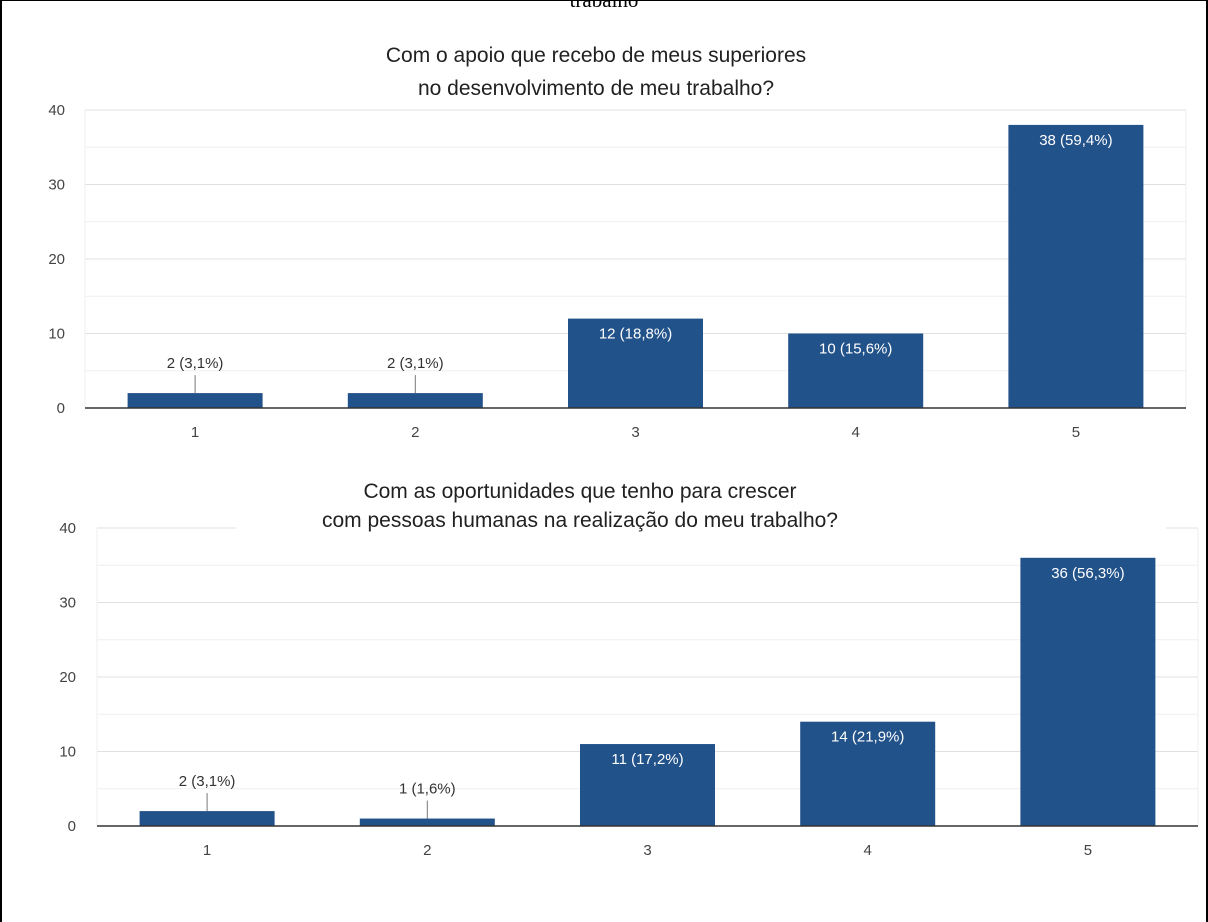 This screenshot has height=922, width=1208. What do you see at coordinates (867, 737) in the screenshot?
I see `data-label: 14 (21,9%)` at bounding box center [867, 737].